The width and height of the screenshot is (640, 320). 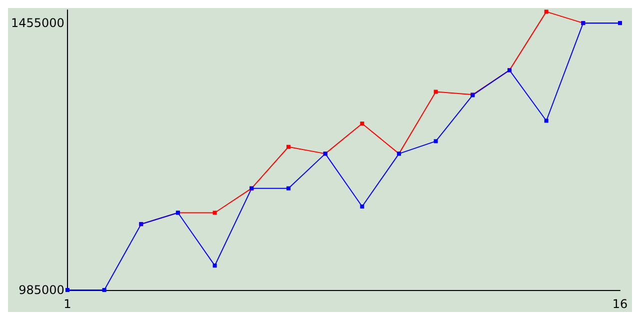 I want to click on x-tick-label: 1, so click(x=68, y=304).